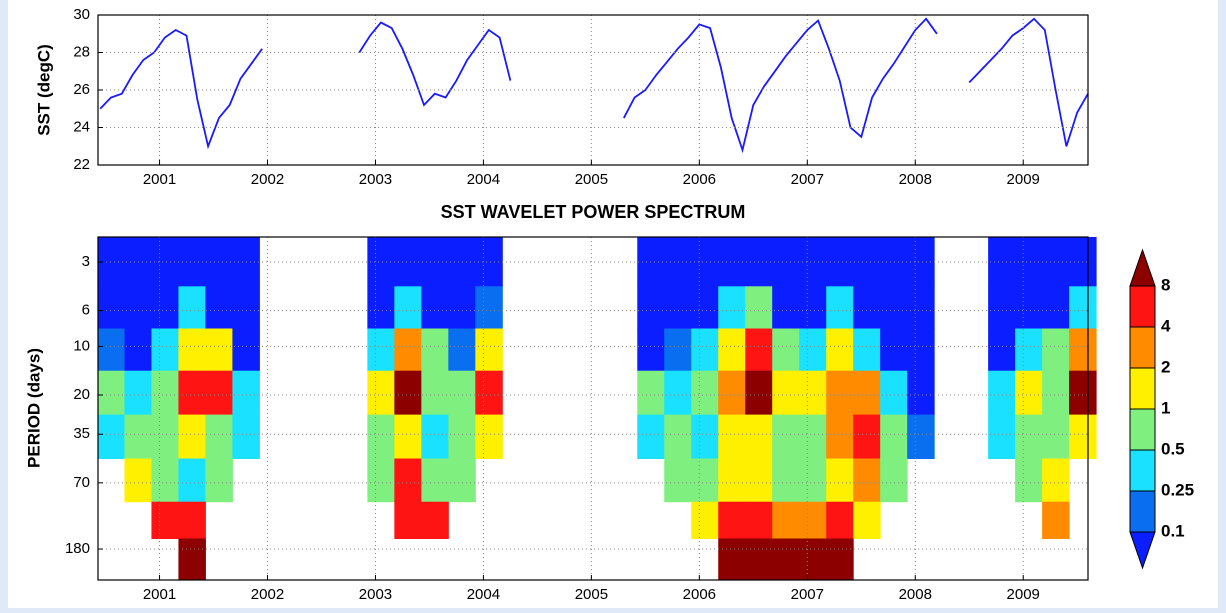 The height and width of the screenshot is (613, 1226). What do you see at coordinates (43, 90) in the screenshot?
I see `y-axis-label: SST (degC)` at bounding box center [43, 90].